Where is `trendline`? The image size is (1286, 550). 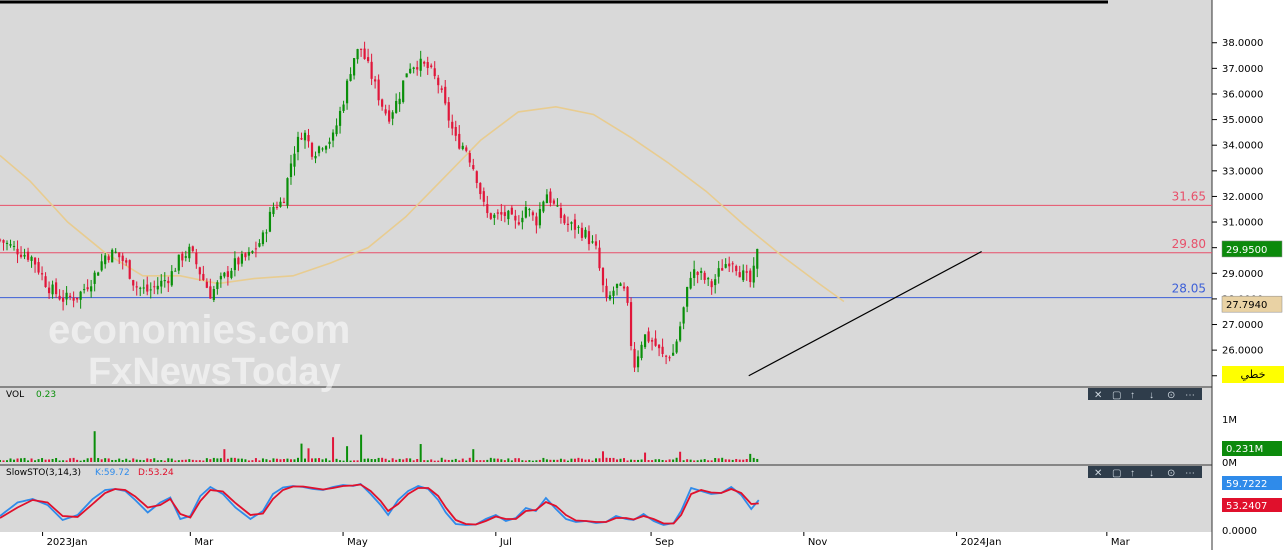 trendline is located at coordinates (865, 313).